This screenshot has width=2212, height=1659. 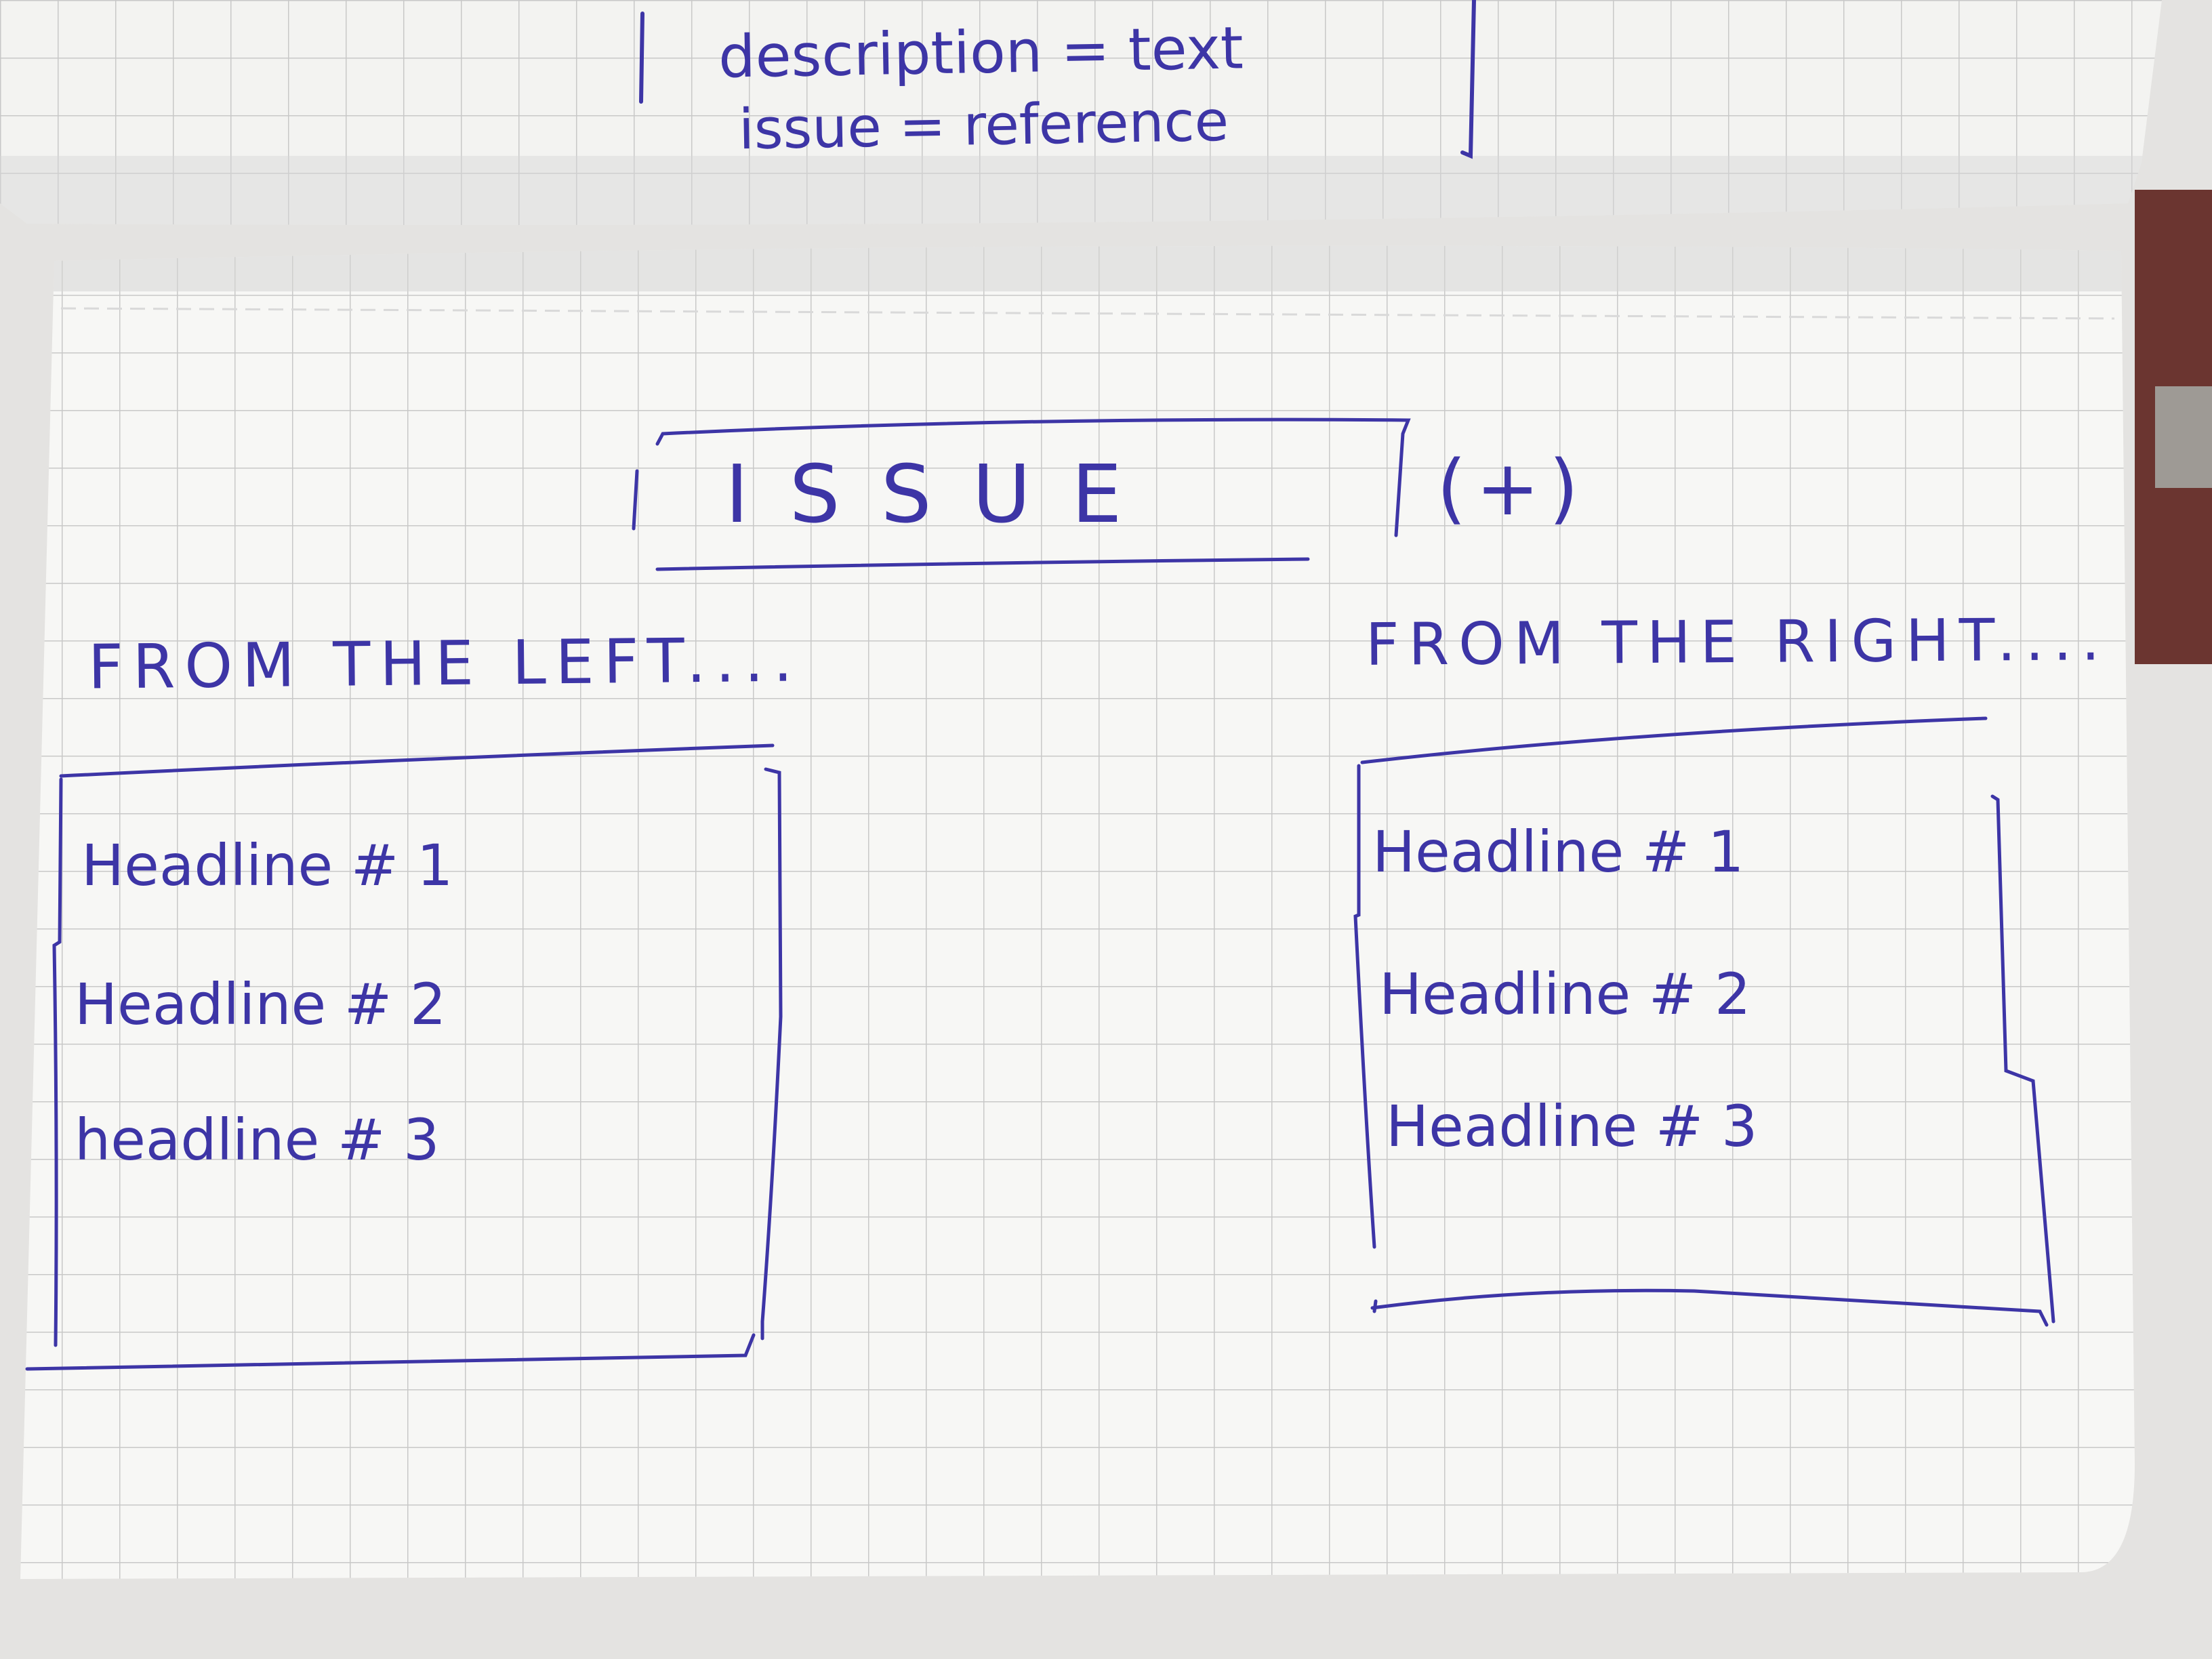 I want to click on top-line-issue: issue = reference, so click(x=984, y=126).